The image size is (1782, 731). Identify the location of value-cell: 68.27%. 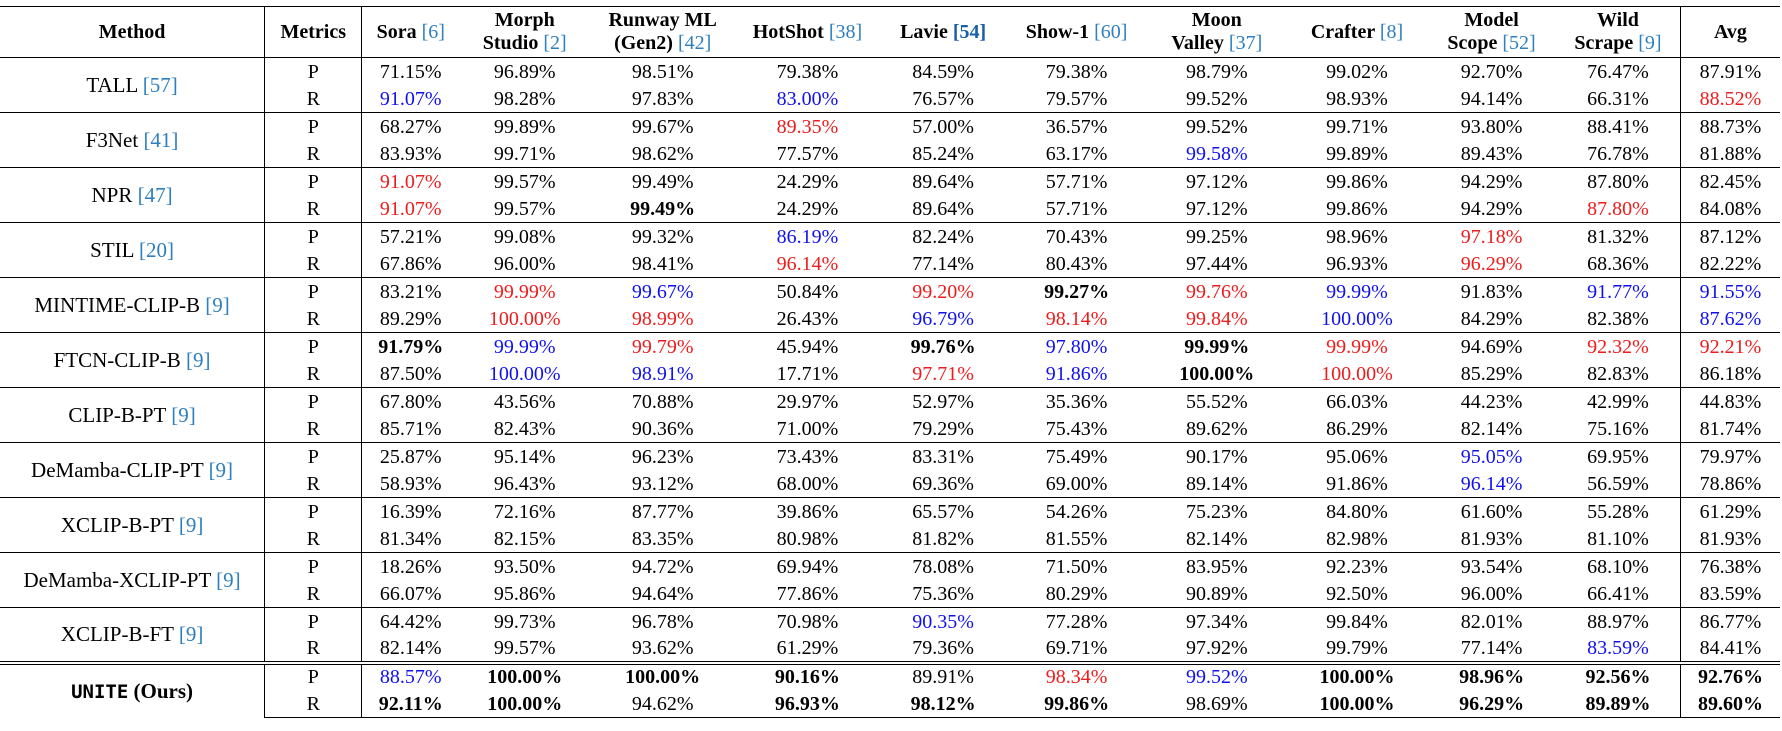
(410, 126).